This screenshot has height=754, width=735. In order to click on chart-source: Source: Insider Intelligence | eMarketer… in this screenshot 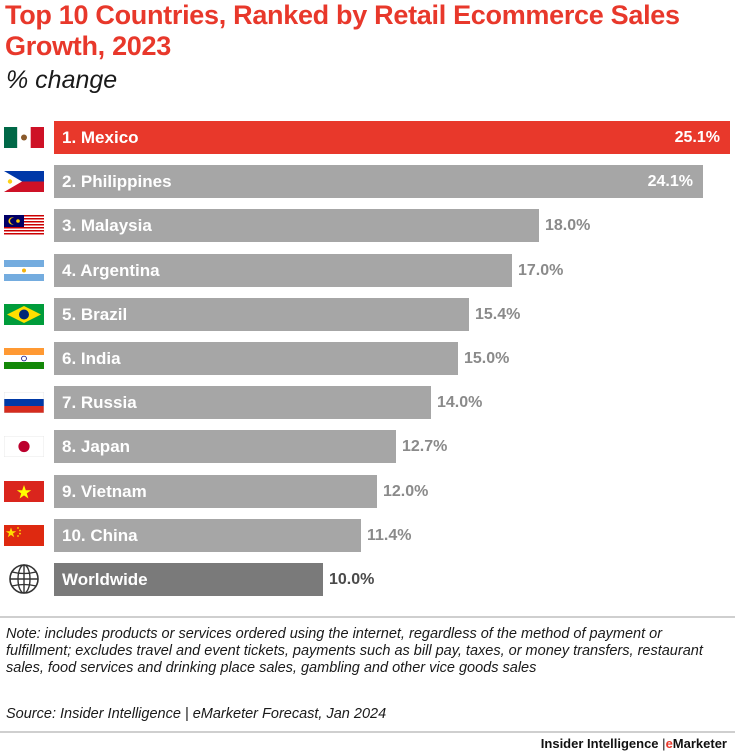, I will do `click(196, 714)`.